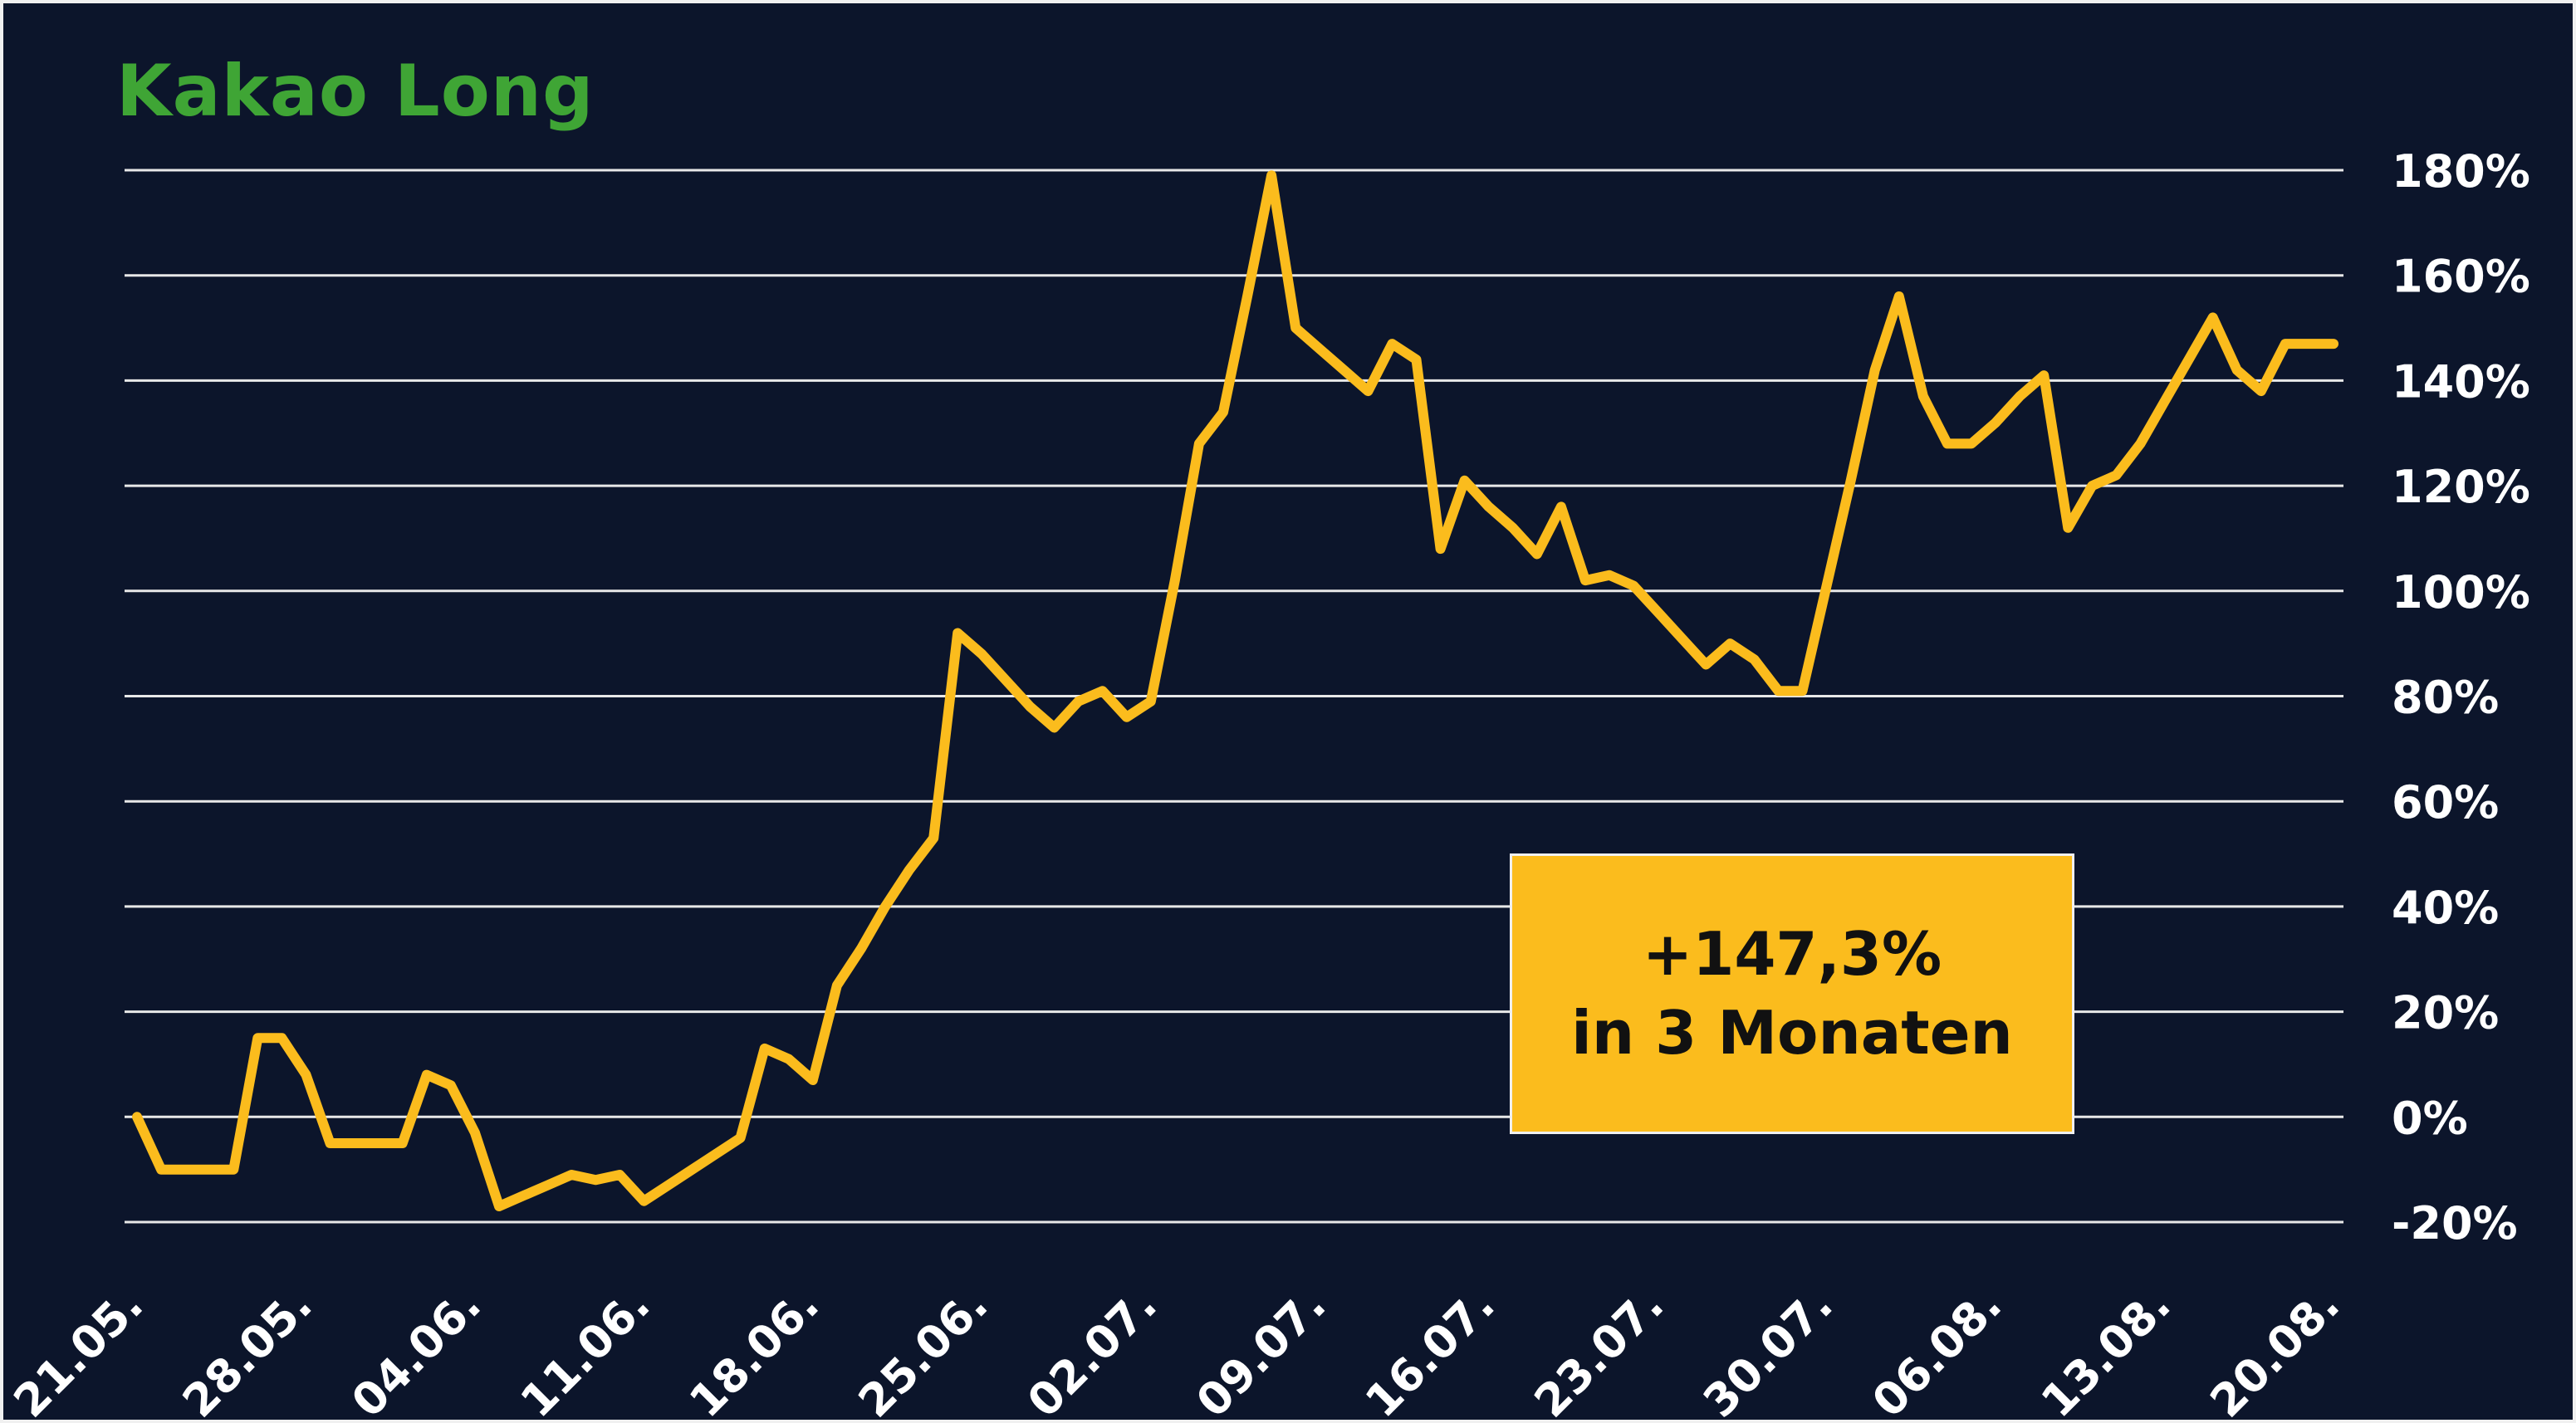 The height and width of the screenshot is (1423, 2576). I want to click on performance-callout: +147,3% in 3 Monaten, so click(1792, 993).